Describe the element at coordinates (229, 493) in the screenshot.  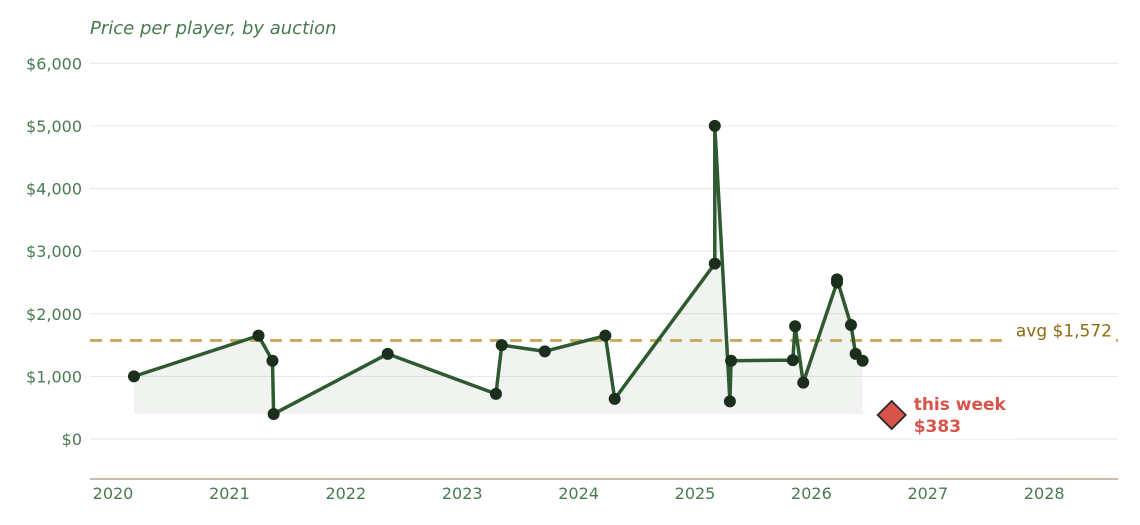
I see `x-tick-label: 2021` at that location.